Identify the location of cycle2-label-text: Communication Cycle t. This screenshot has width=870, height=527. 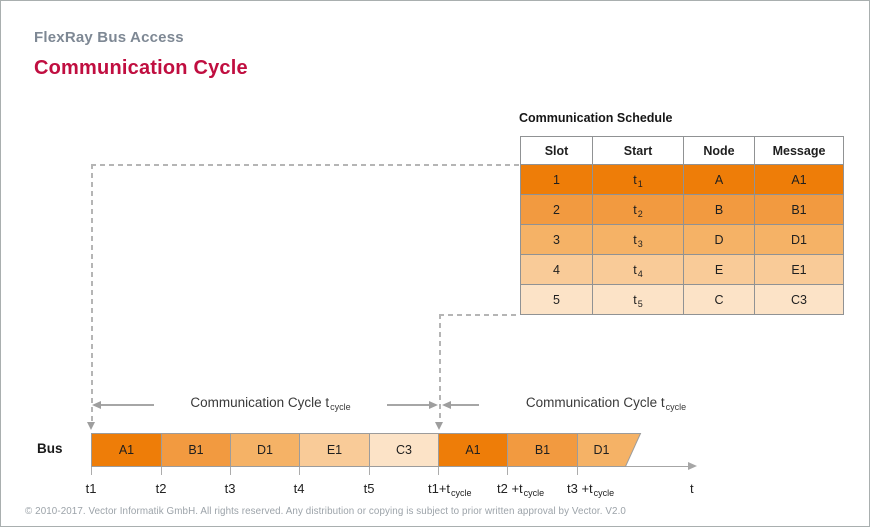
(595, 402).